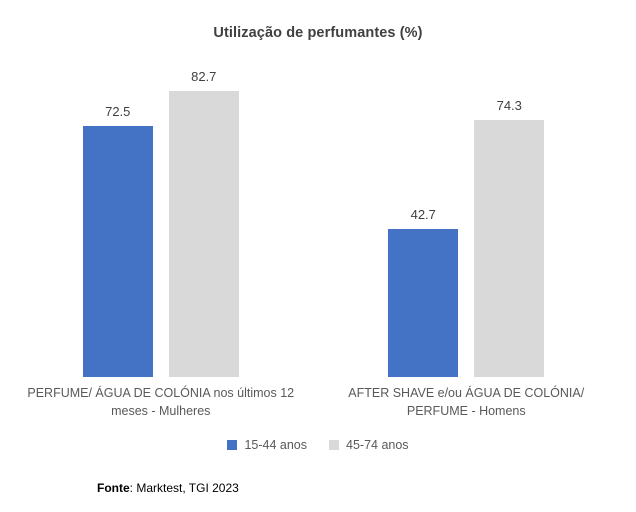  What do you see at coordinates (275, 445) in the screenshot?
I see `legend-label: 15-44 anos` at bounding box center [275, 445].